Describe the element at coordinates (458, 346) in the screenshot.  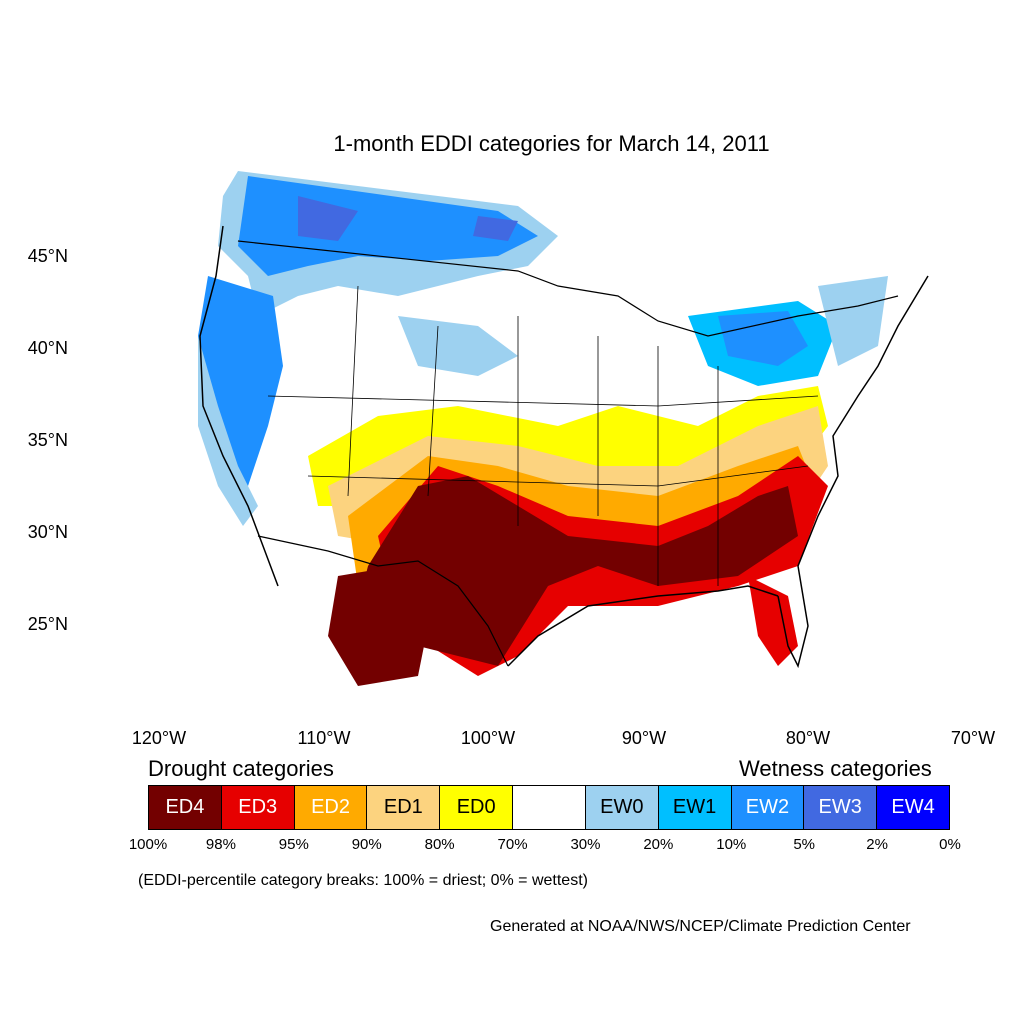
I see `wet-region-plains` at that location.